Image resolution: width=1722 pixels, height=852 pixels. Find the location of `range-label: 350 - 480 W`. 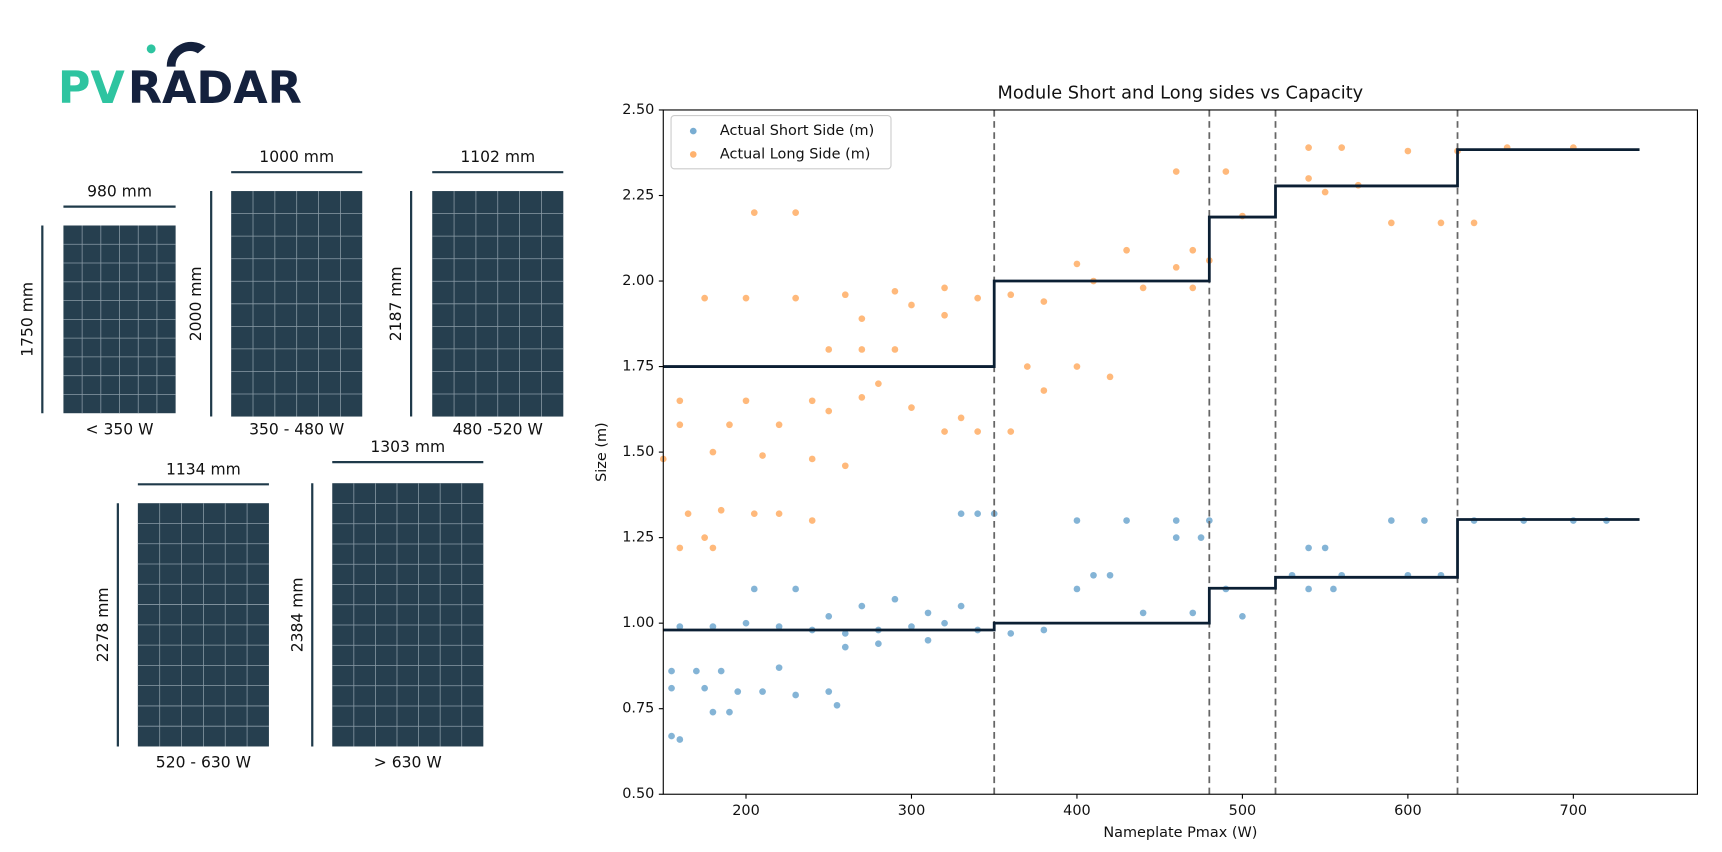

range-label: 350 - 480 W is located at coordinates (296, 429).